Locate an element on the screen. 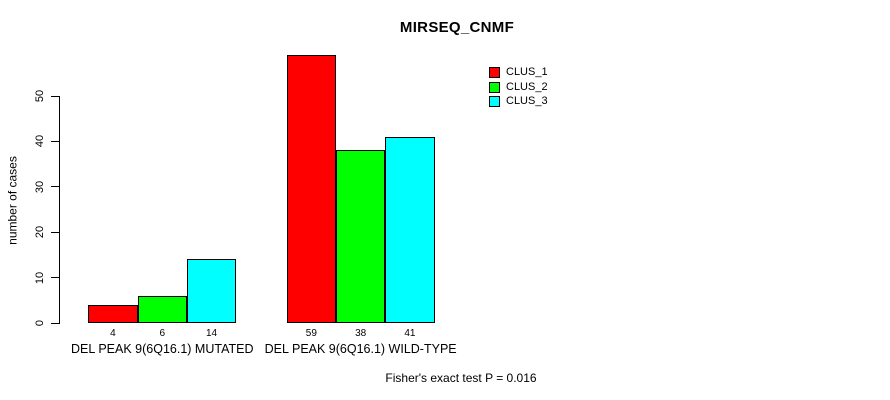 This screenshot has width=890, height=400. bar-clus_2-group1 is located at coordinates (162, 309).